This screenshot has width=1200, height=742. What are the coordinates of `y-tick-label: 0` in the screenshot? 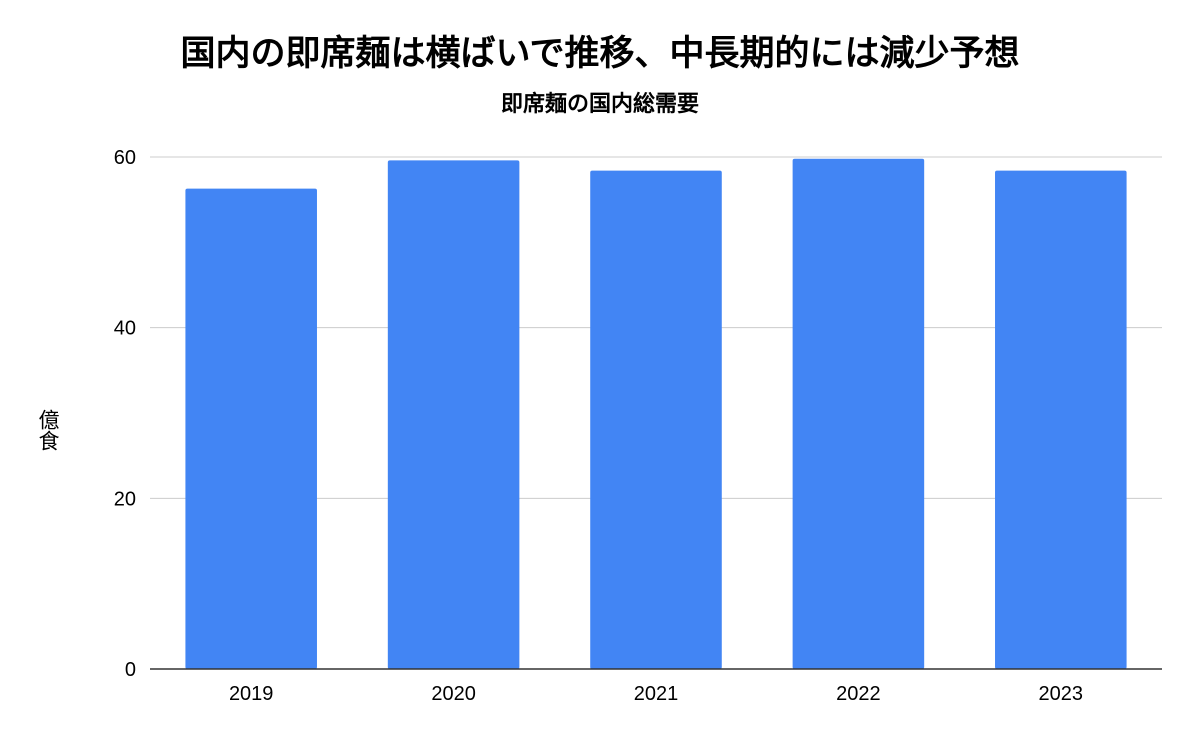 It's located at (130, 670).